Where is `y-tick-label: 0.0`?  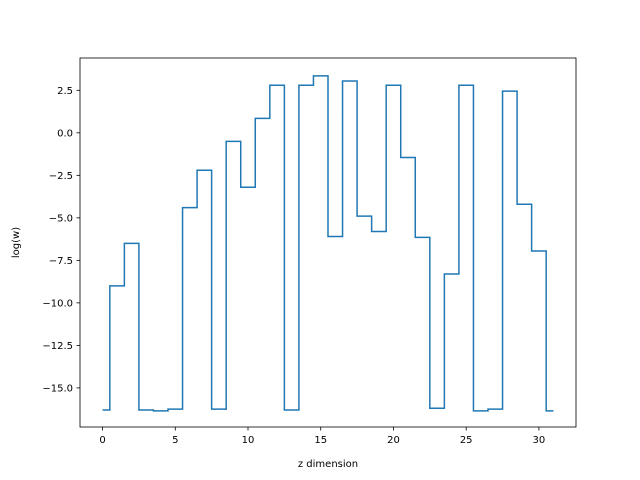 y-tick-label: 0.0 is located at coordinates (65, 133).